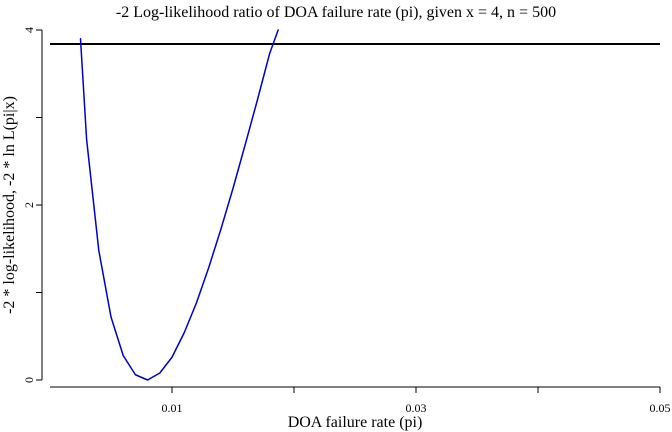  I want to click on x-tick-label-2: 0.03, so click(416, 408).